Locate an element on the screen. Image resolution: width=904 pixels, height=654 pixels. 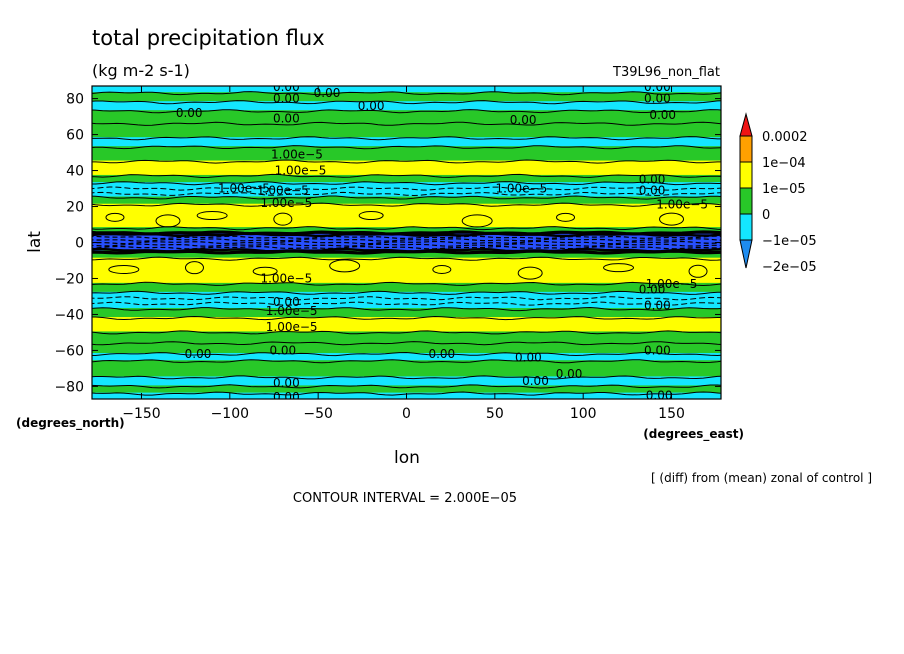
y-tick-label: 20 is located at coordinates (75, 208).